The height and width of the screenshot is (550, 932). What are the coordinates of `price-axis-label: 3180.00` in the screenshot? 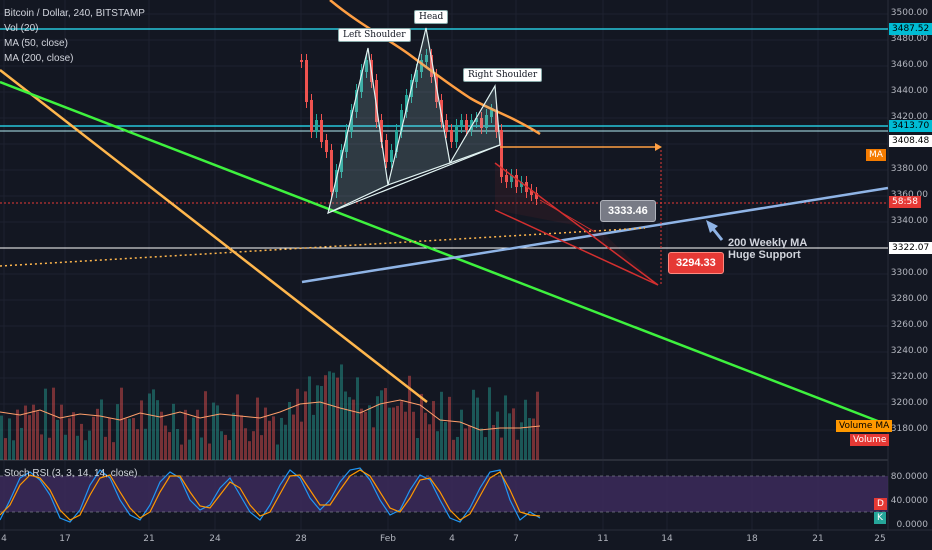 It's located at (909, 429).